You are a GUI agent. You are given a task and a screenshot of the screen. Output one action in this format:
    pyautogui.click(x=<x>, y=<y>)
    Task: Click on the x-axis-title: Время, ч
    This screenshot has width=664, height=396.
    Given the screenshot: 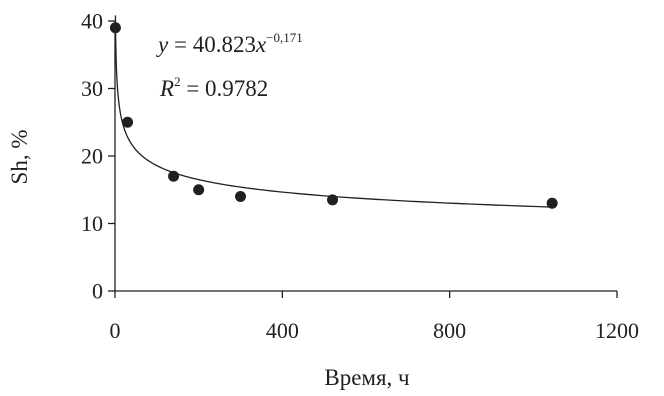 What is the action you would take?
    pyautogui.click(x=367, y=377)
    